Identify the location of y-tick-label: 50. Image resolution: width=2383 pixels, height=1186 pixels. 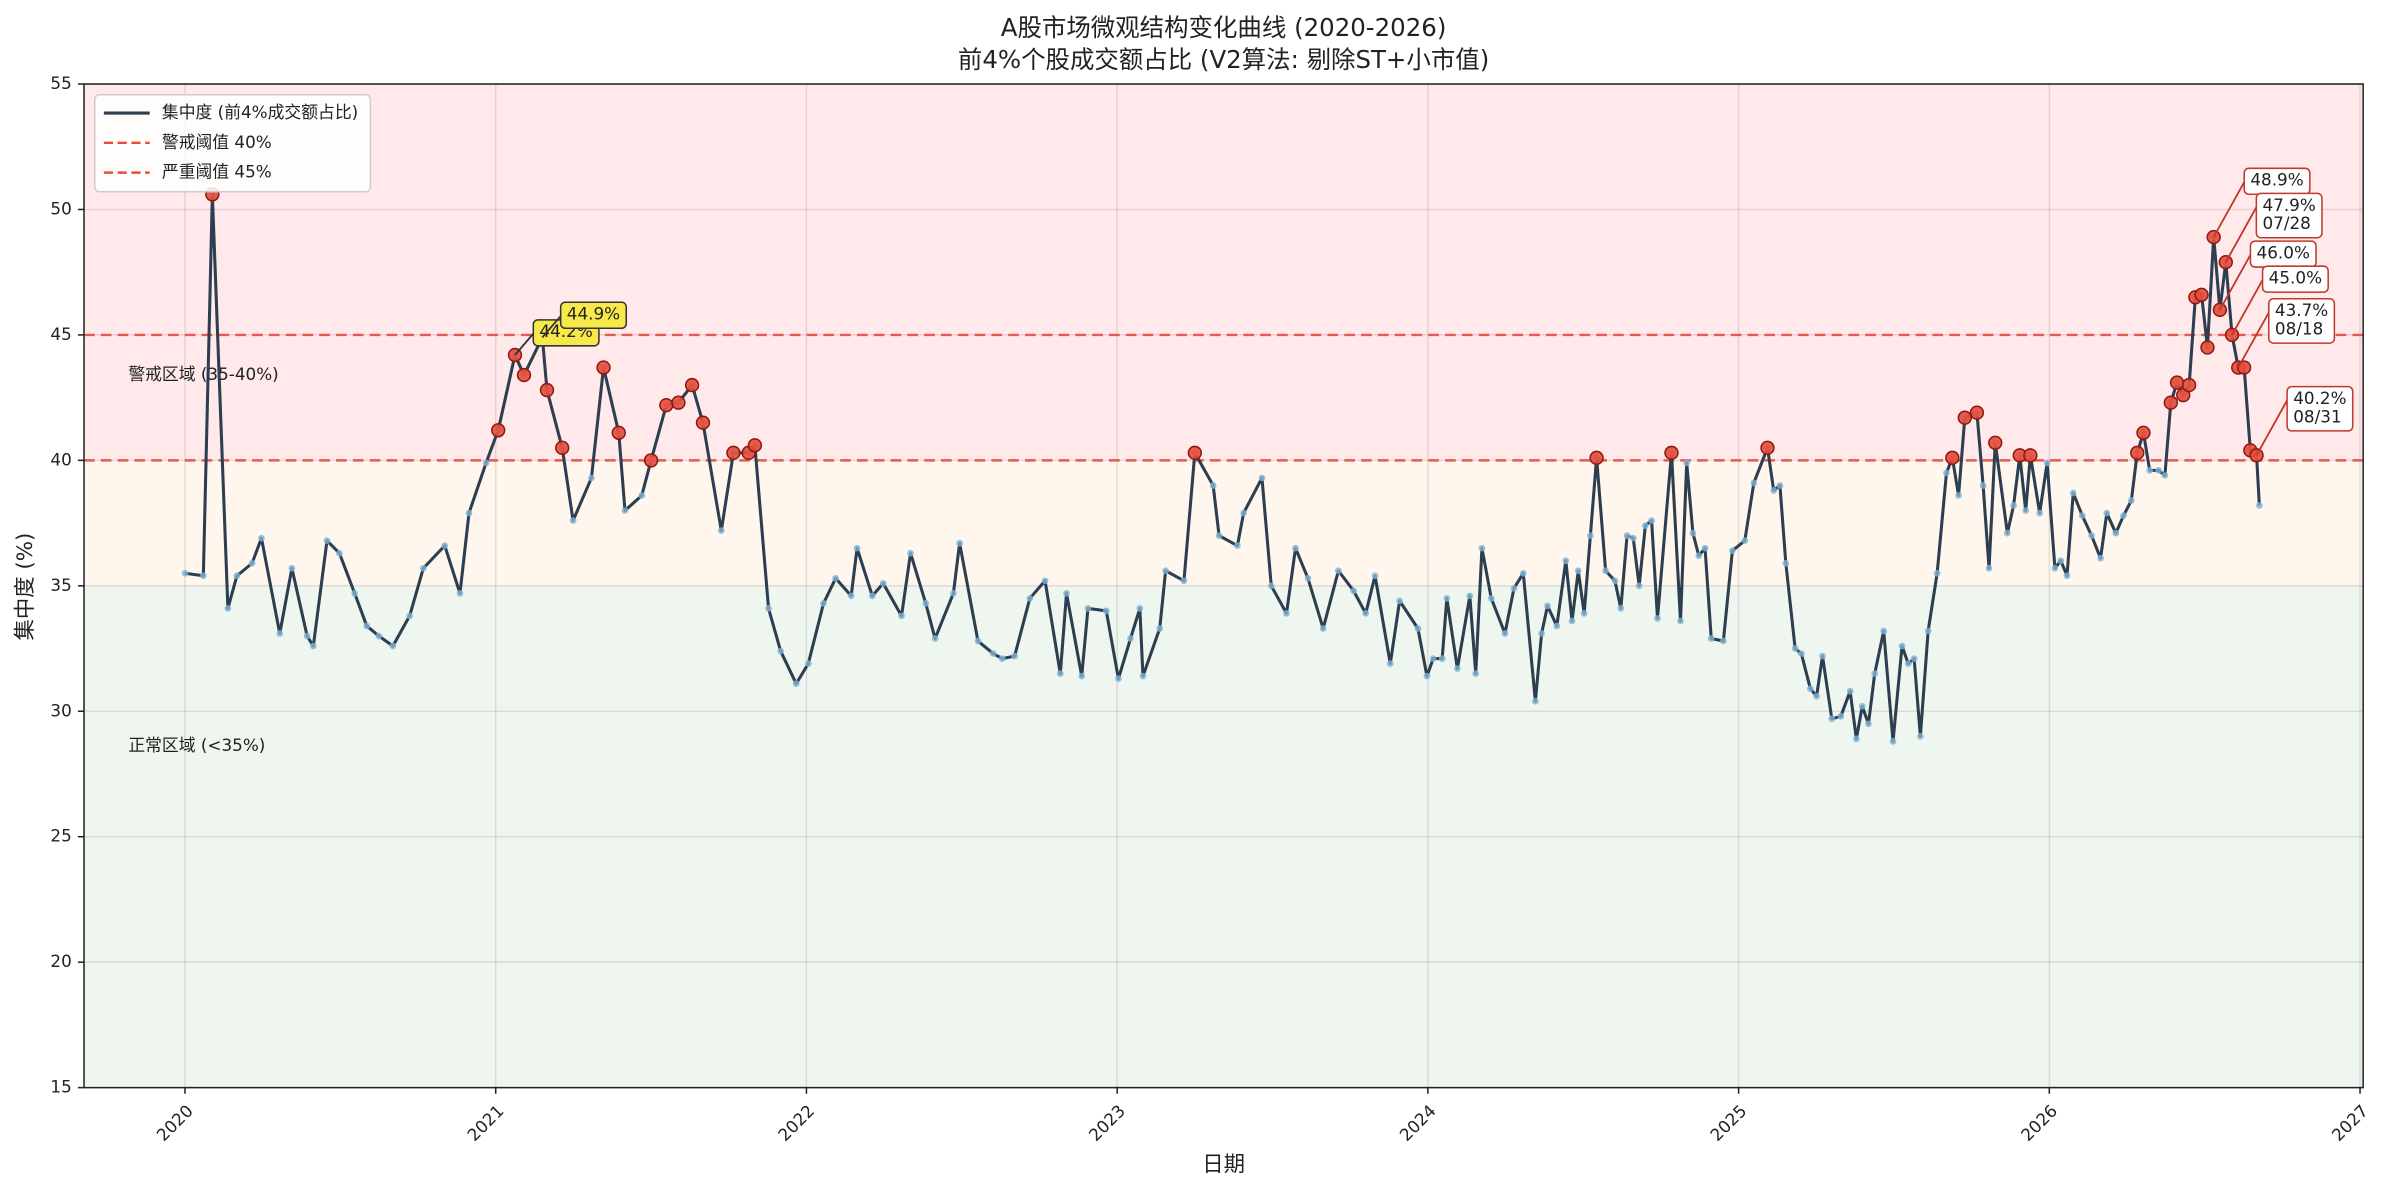
(60, 208).